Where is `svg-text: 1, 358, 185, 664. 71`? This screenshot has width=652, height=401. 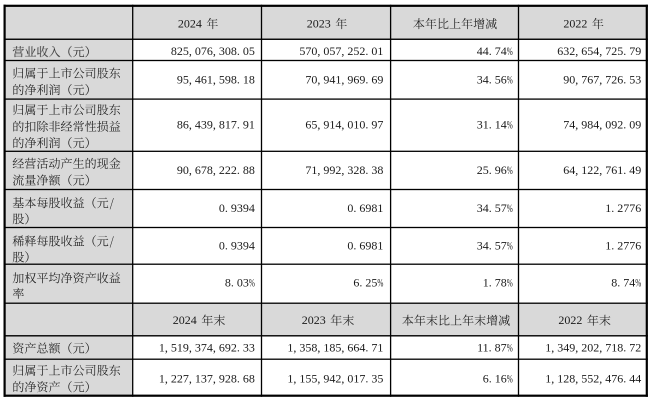 svg-text: 1, 358, 185, 664. 71 is located at coordinates (335, 347).